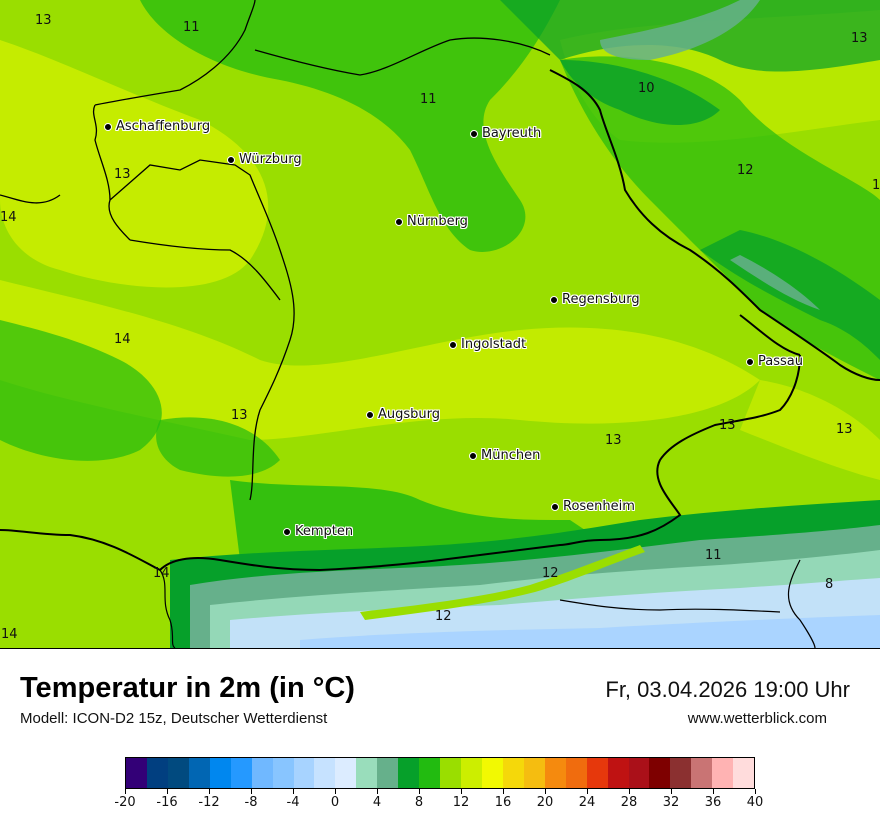  Describe the element at coordinates (713, 802) in the screenshot. I see `colorbar-tick-label: 36` at that location.